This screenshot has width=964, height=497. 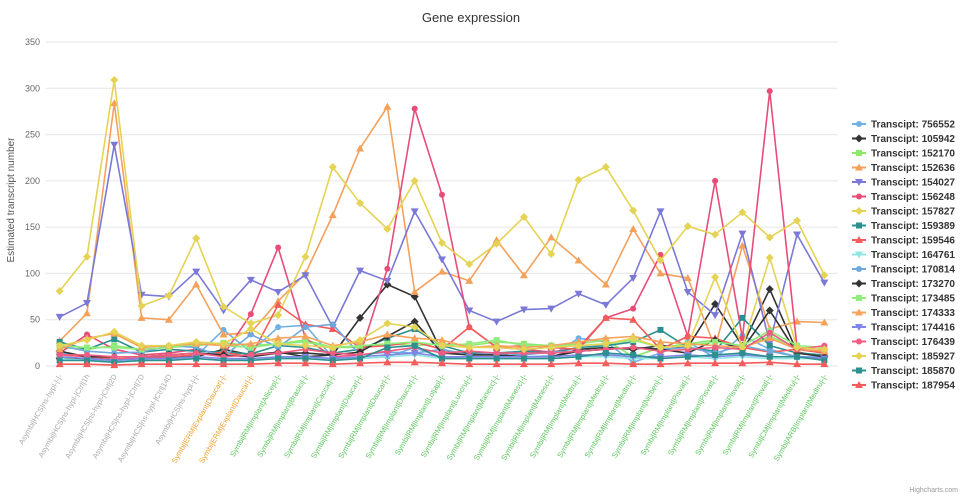 What do you see at coordinates (903, 226) in the screenshot?
I see `legend-item: Transcipt: 159389` at bounding box center [903, 226].